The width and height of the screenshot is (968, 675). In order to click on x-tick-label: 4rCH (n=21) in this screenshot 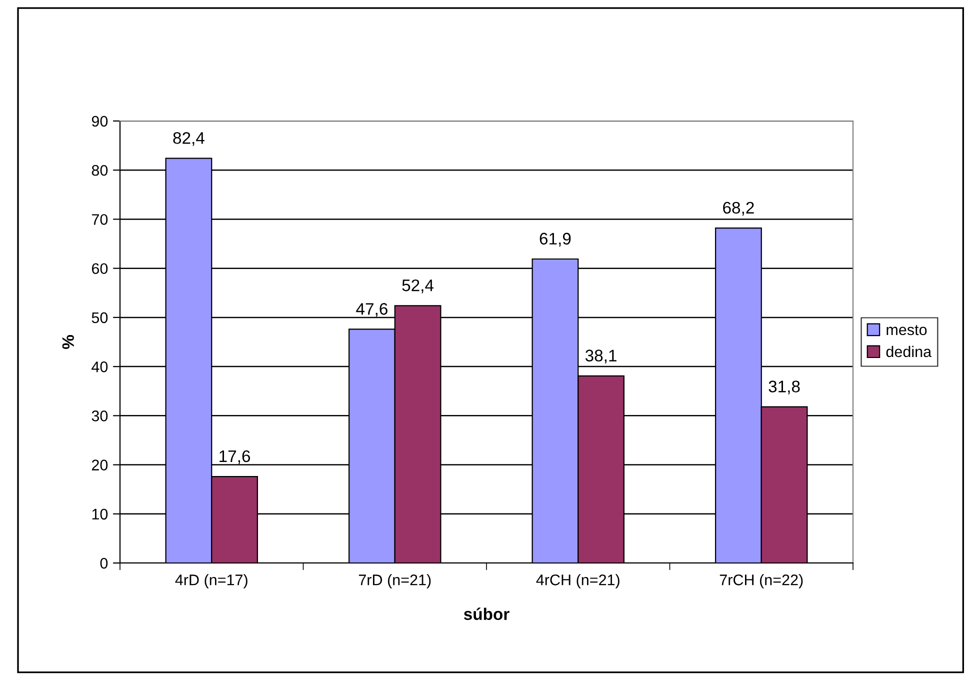, I will do `click(578, 581)`.